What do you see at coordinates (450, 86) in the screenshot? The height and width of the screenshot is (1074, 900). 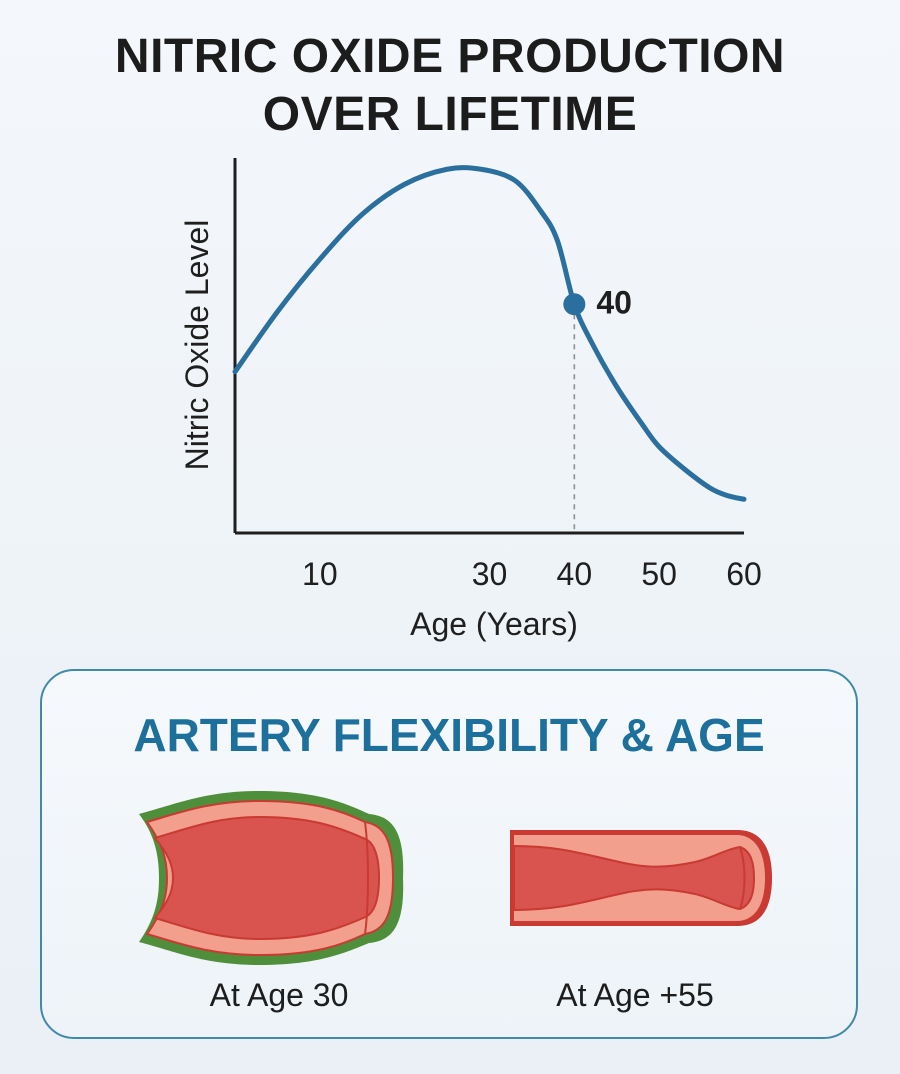 I see `chart-title: NITRIC OXIDE PRODUCTION OVER LIFETIME` at bounding box center [450, 86].